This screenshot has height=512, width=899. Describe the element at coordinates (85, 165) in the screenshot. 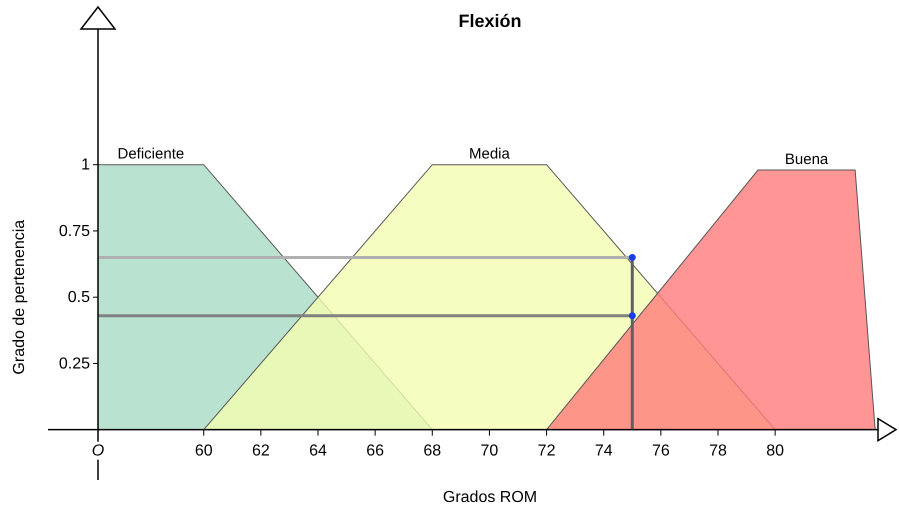

I see `y-tick-label: 1` at that location.